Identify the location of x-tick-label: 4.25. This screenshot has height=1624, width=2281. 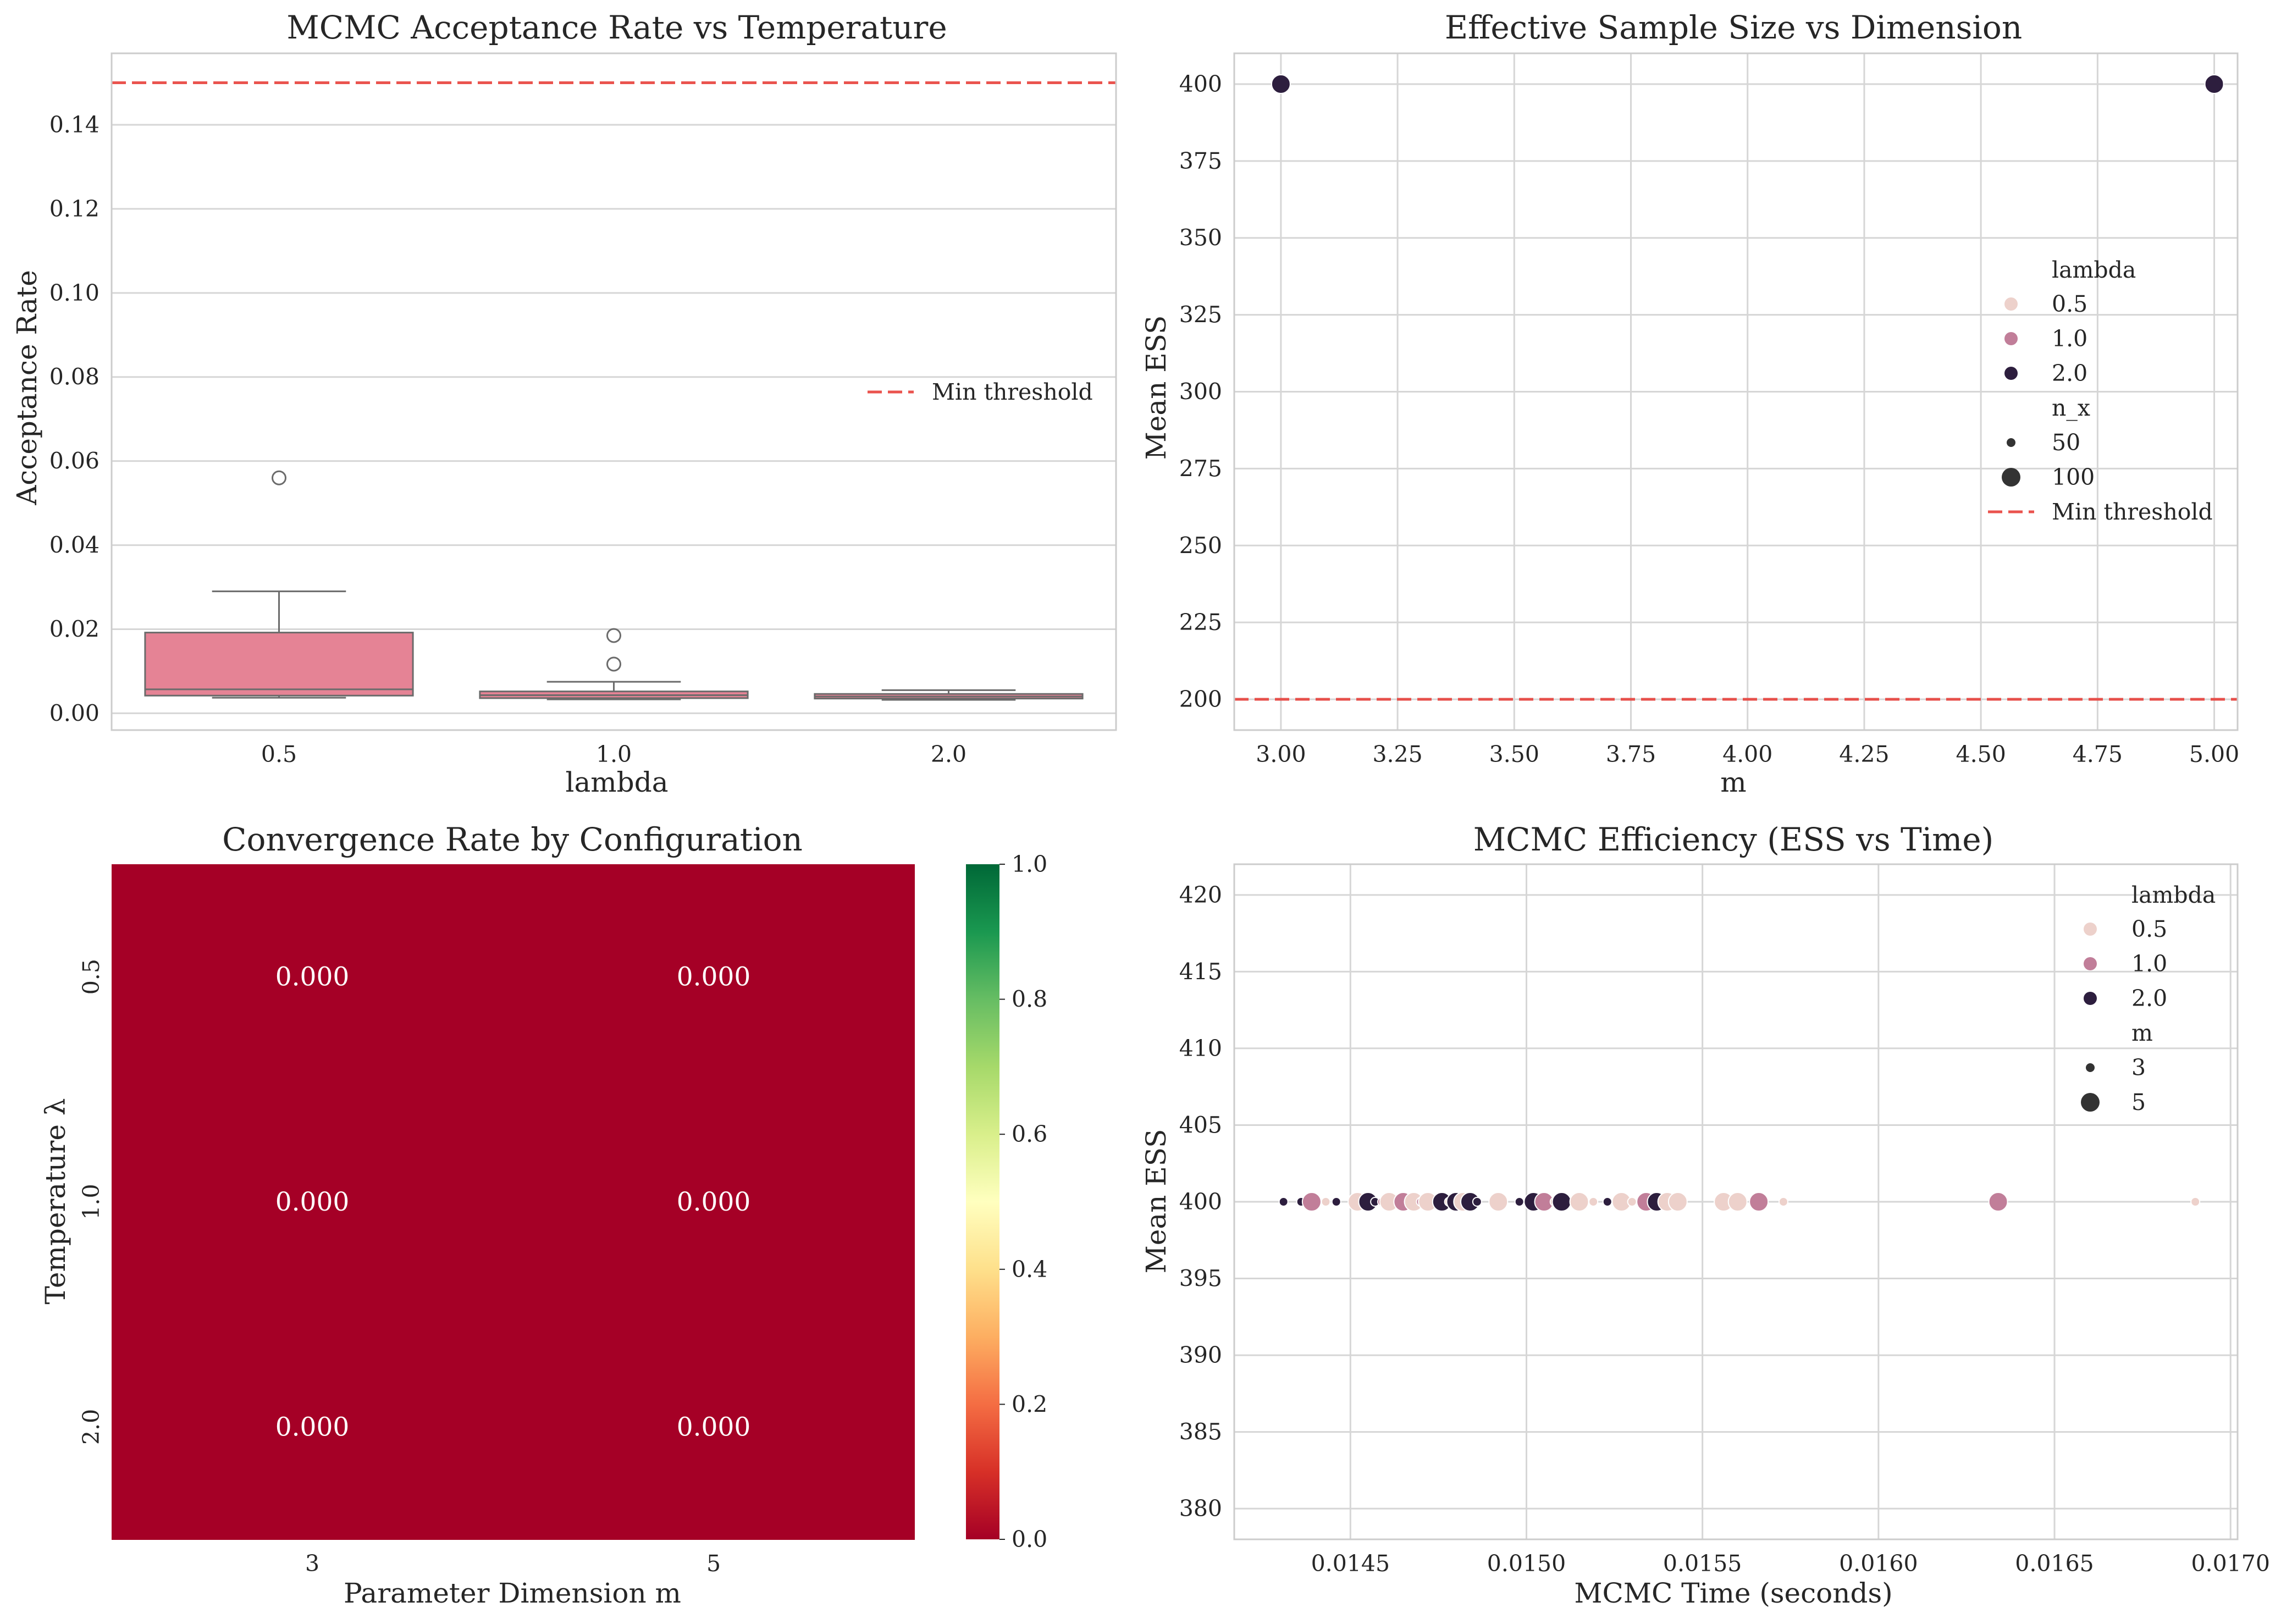
(1864, 754).